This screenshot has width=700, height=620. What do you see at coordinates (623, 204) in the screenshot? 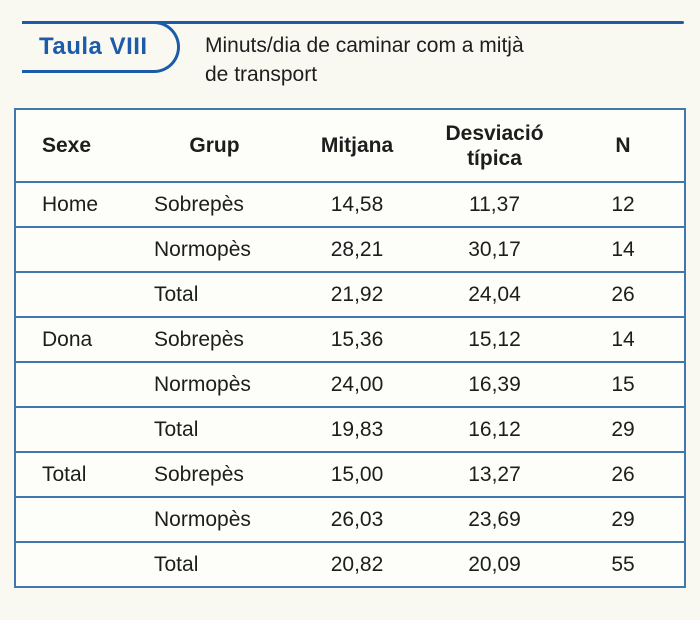
I see `cell-n: 12` at bounding box center [623, 204].